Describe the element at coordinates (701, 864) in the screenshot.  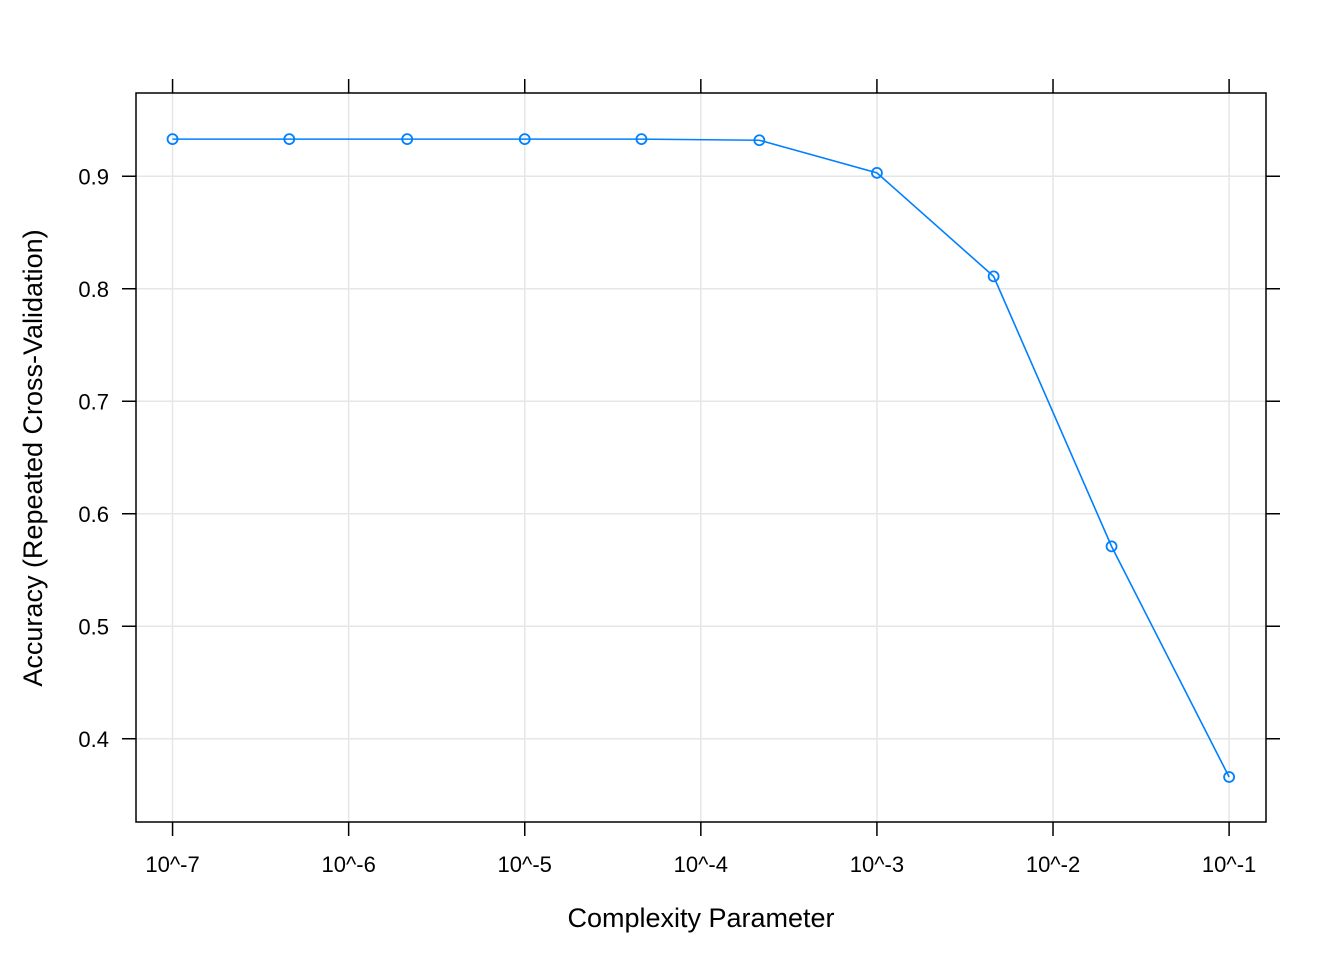
I see `x-tick-label: 10^-4` at that location.